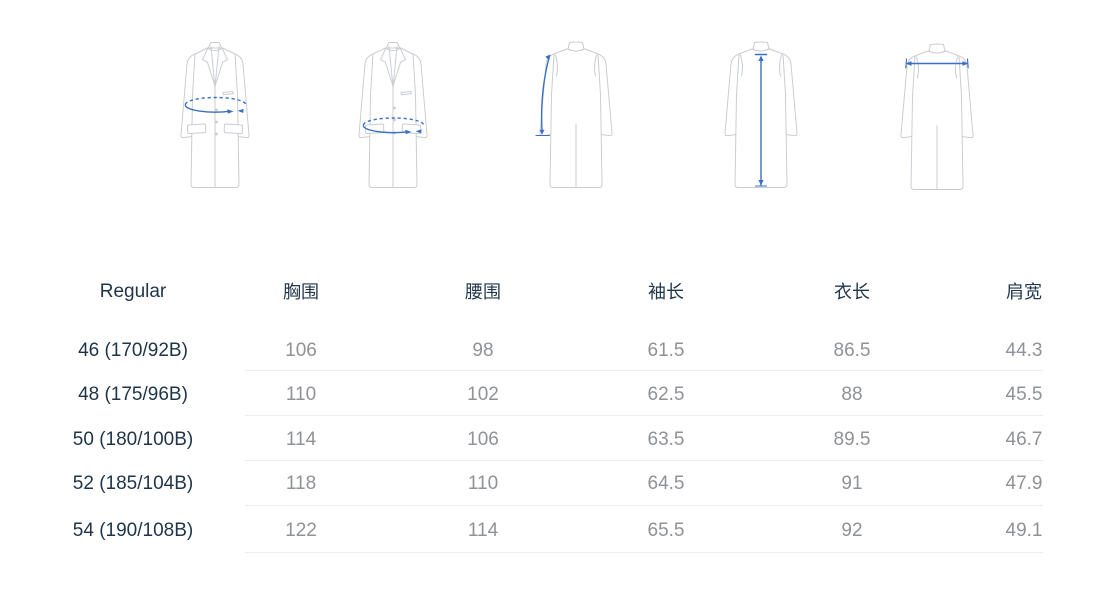  I want to click on shoulder-value: 44.3, so click(1024, 350).